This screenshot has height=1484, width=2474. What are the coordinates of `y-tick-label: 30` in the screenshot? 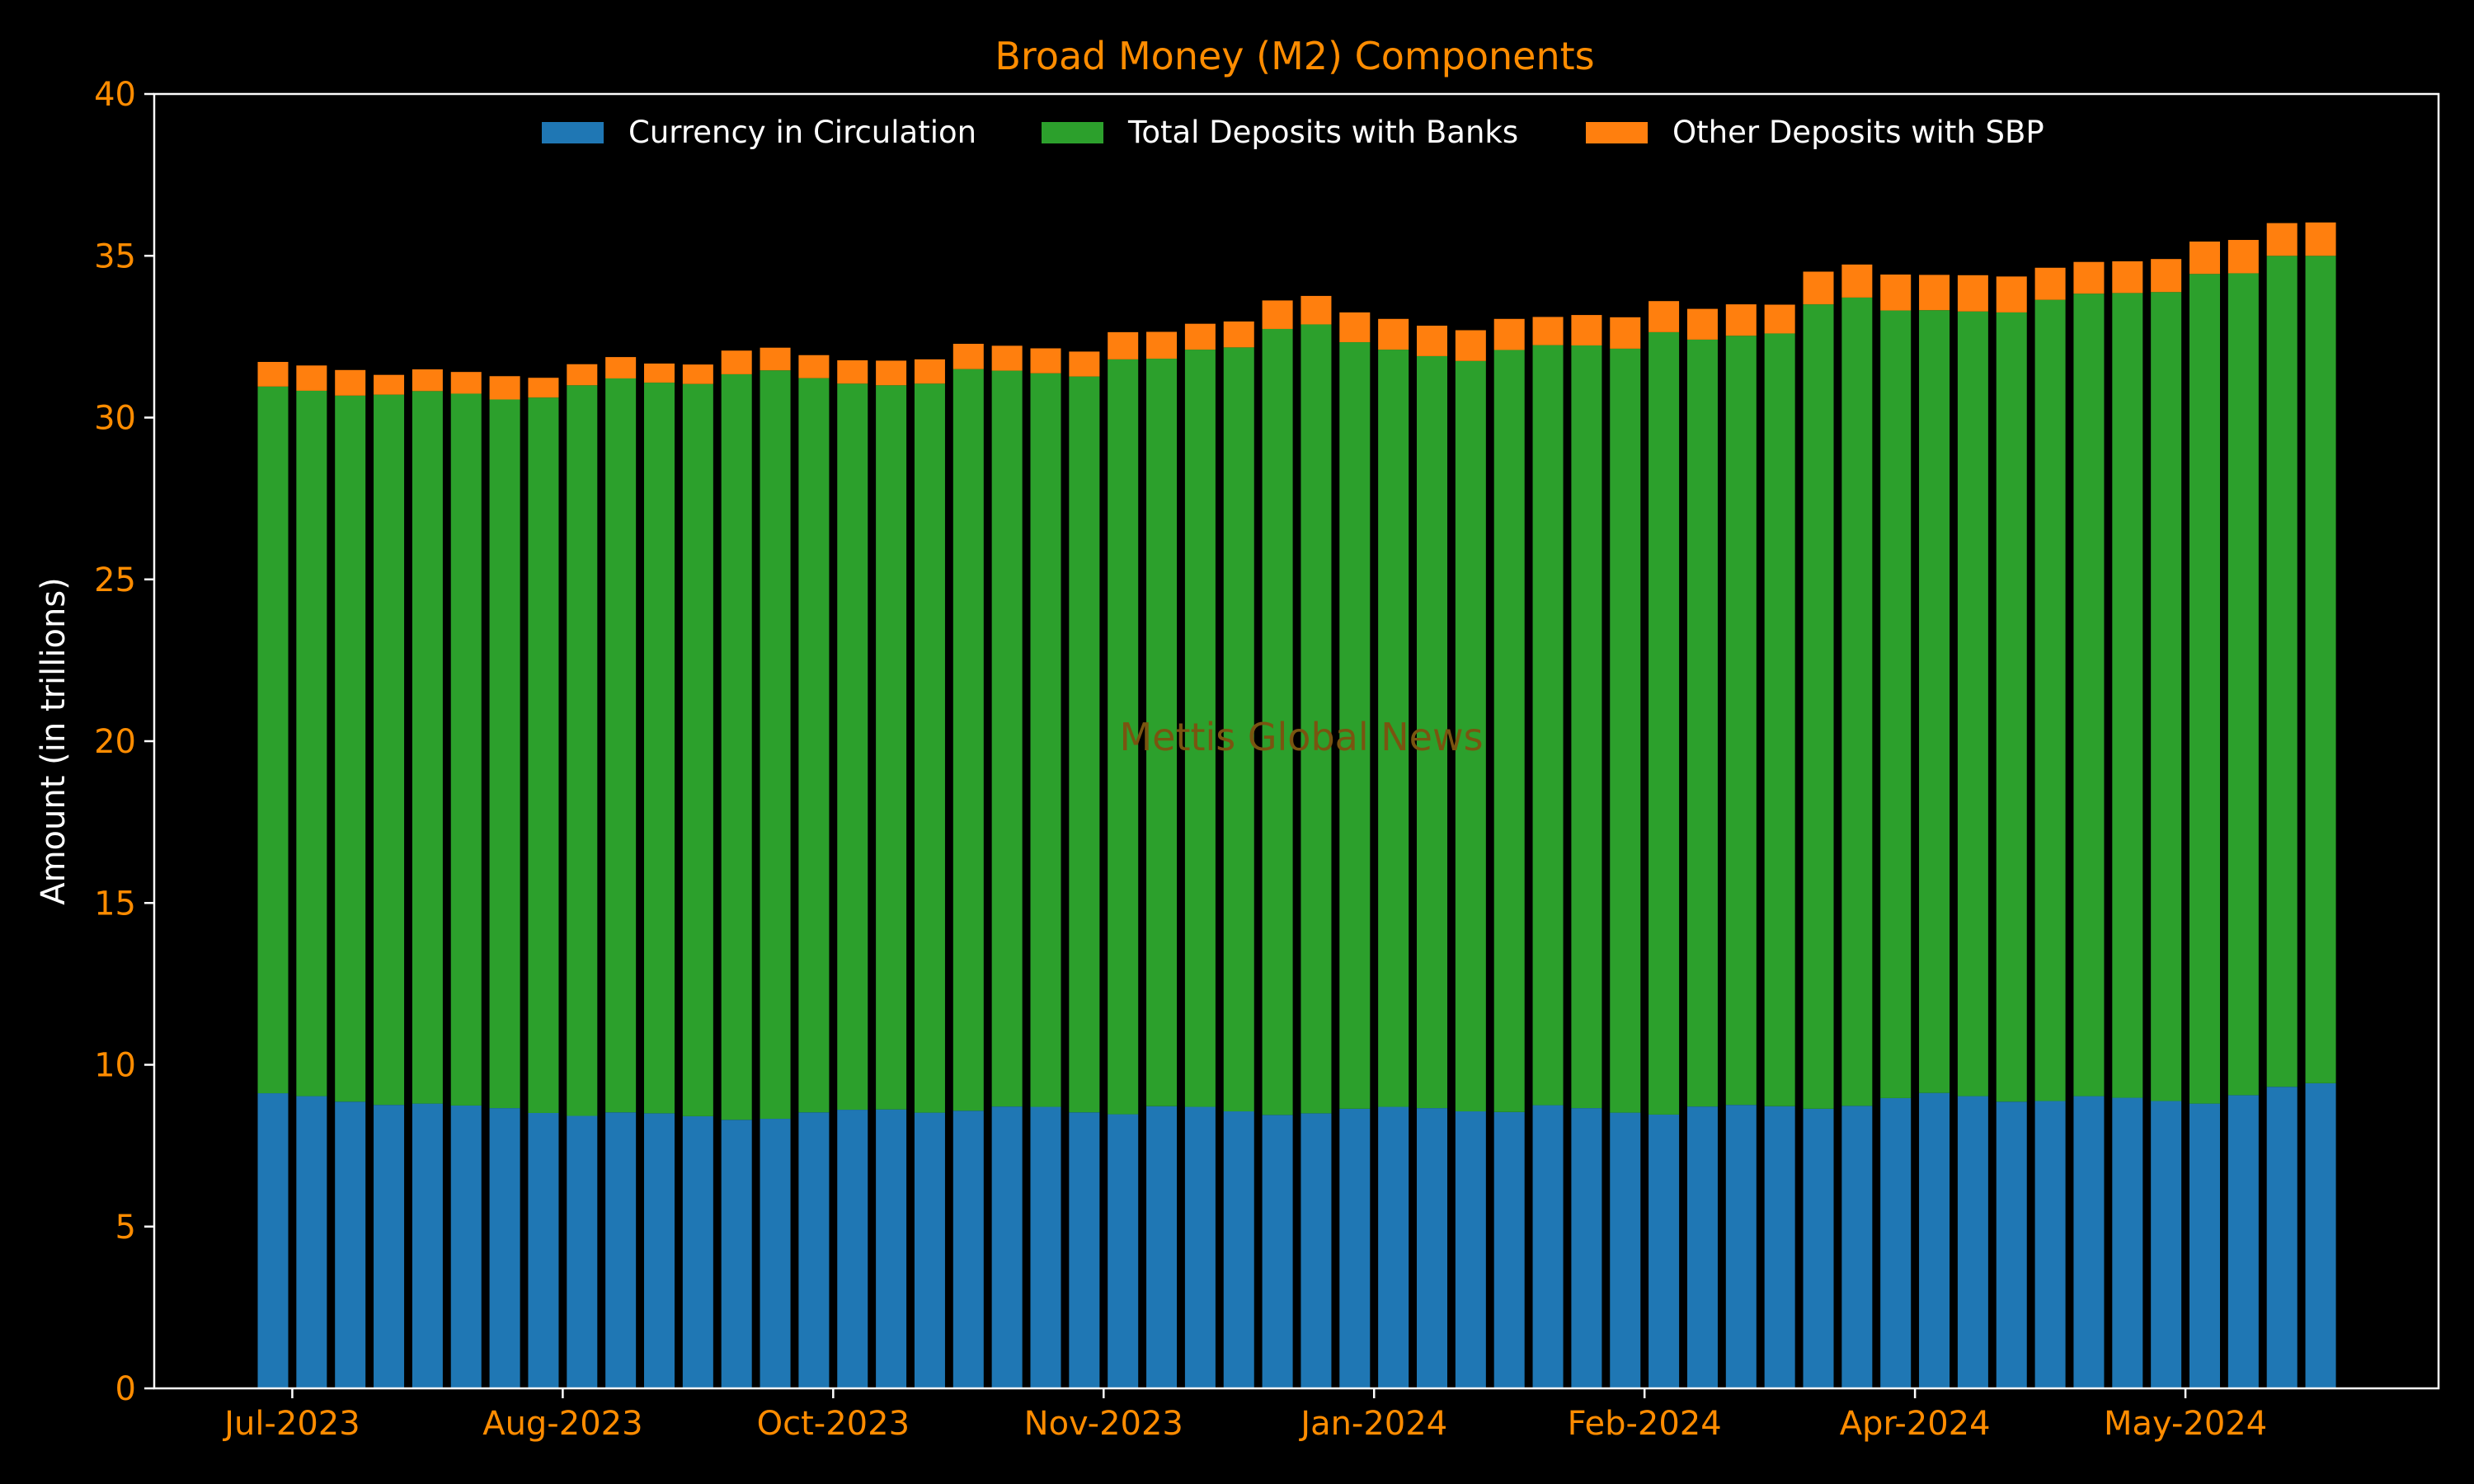 It's located at (115, 419).